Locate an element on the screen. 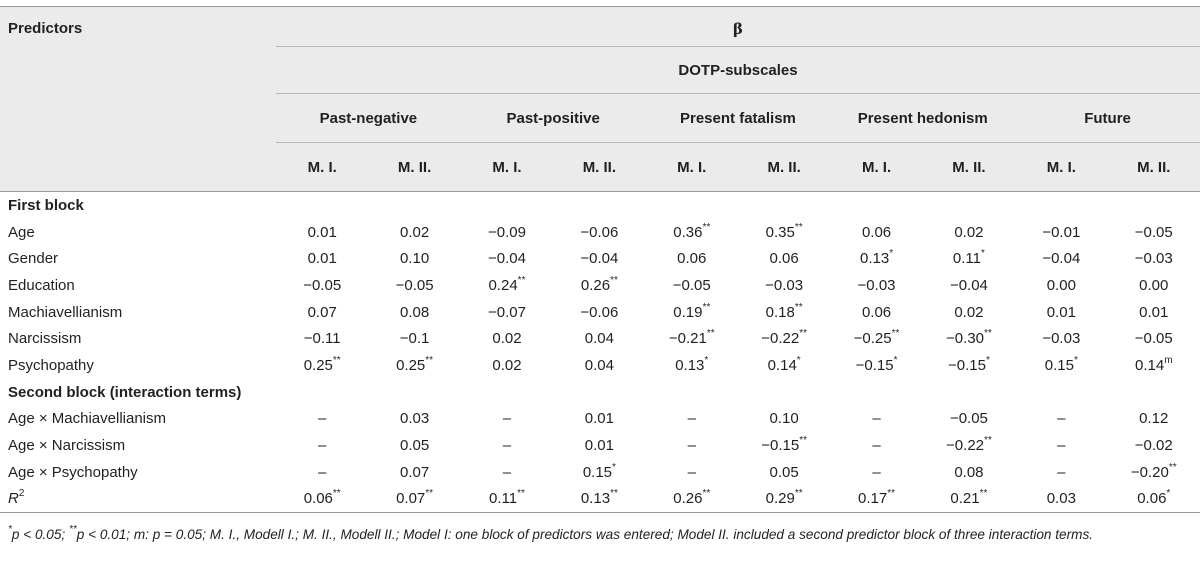 The image size is (1200, 567). cell-value: −0.1 is located at coordinates (414, 339).